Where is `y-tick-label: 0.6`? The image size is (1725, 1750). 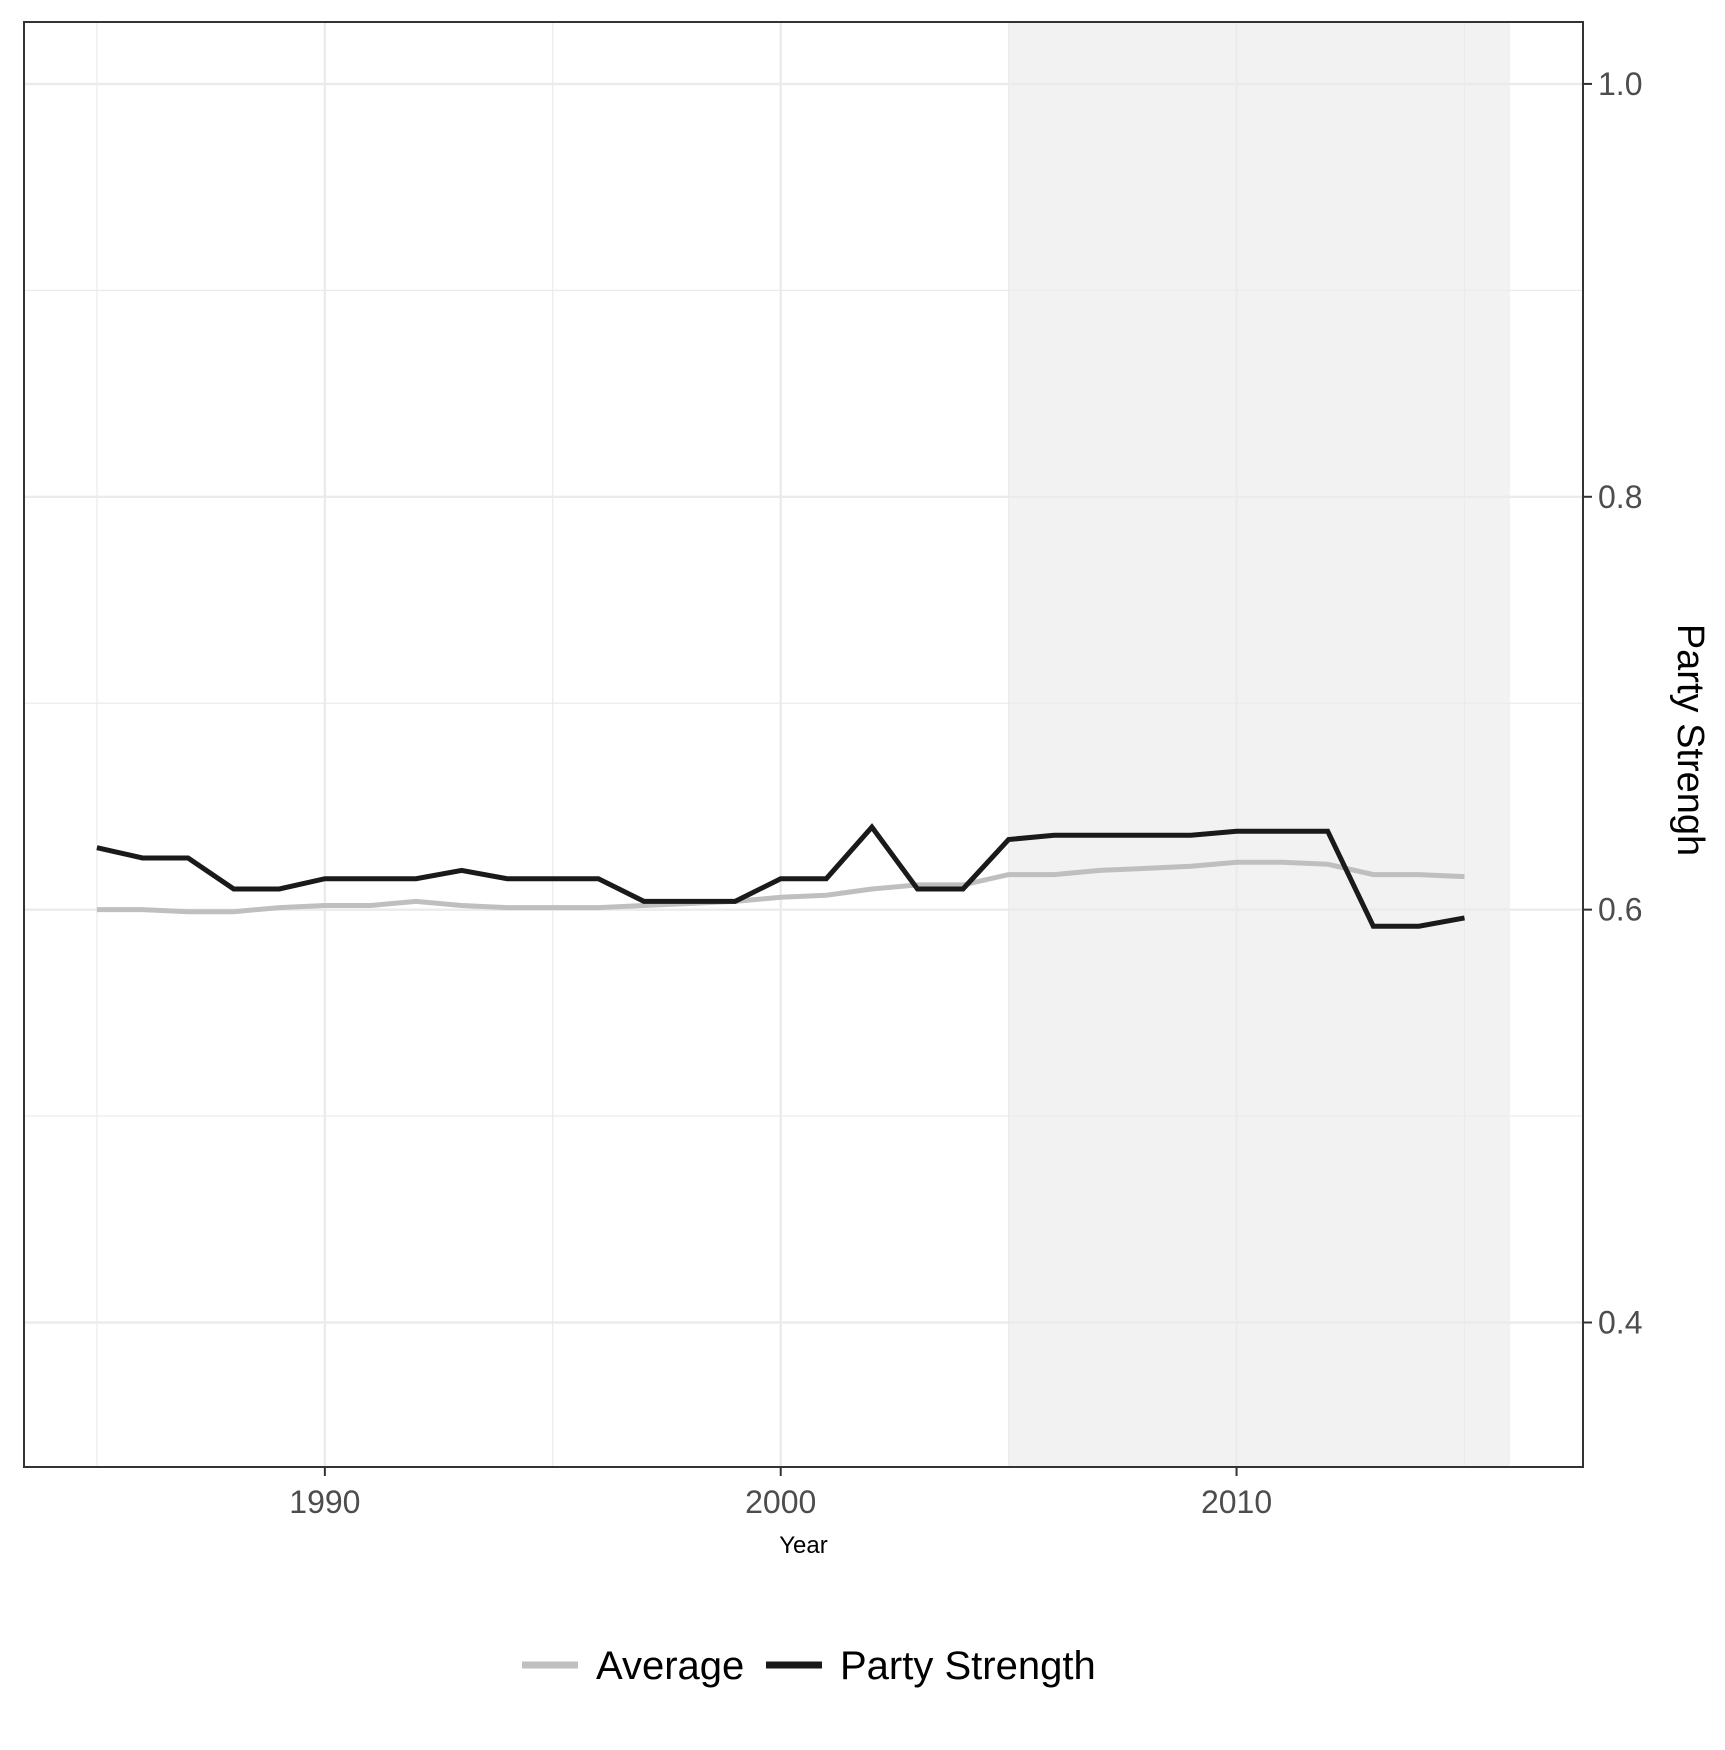
y-tick-label: 0.6 is located at coordinates (1620, 910).